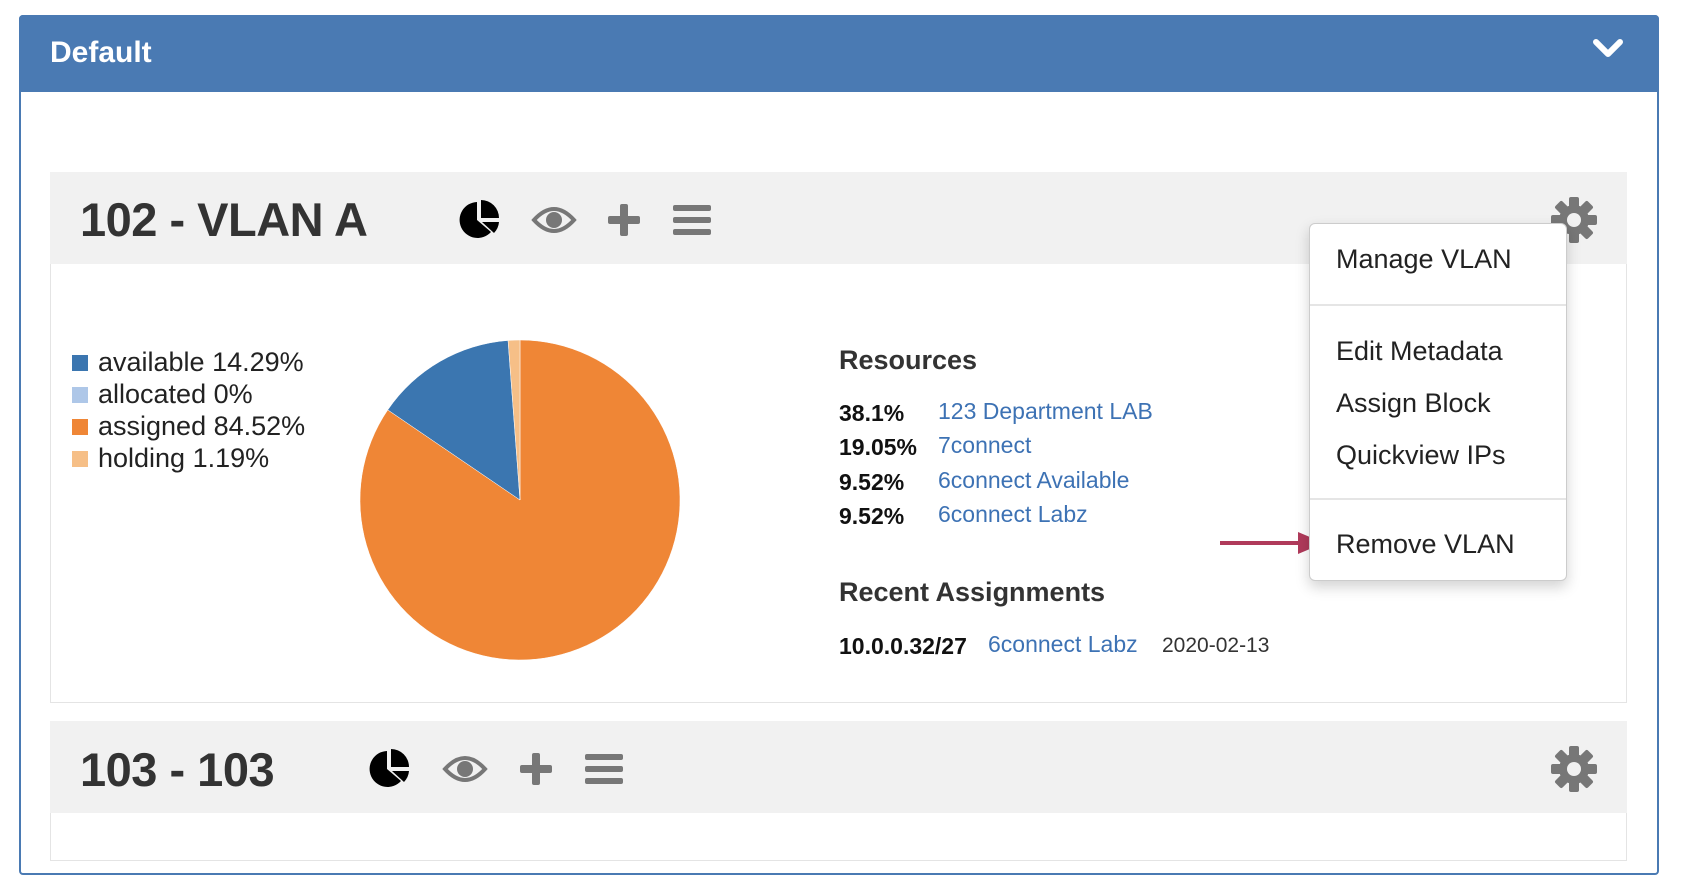 The image size is (1681, 875). I want to click on menu-item-manage-vlan: Manage VLAN, so click(1424, 259).